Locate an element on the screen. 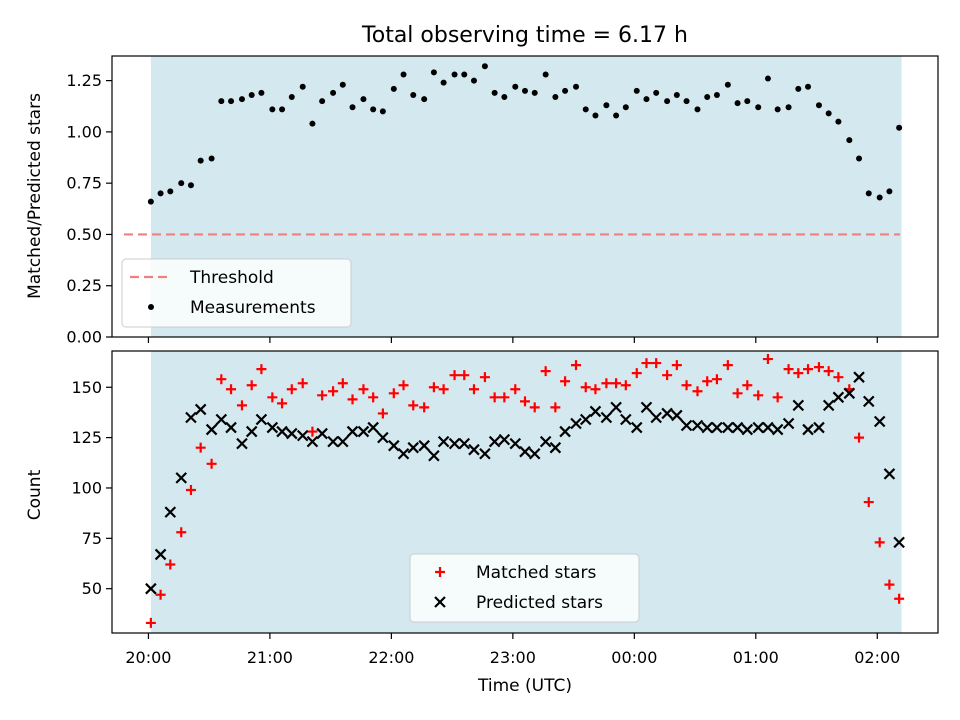 This screenshot has height=720, width=960. chart-title: Total observing time = 6.17 h is located at coordinates (524, 35).